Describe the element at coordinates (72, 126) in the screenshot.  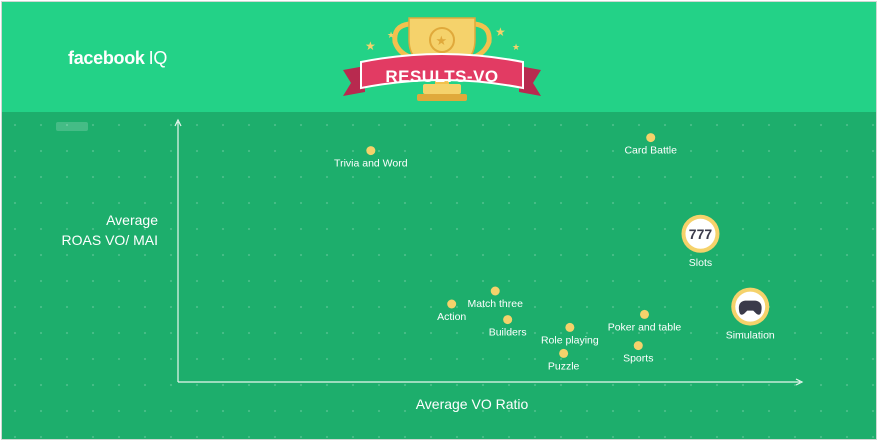
I see `corner-tag` at that location.